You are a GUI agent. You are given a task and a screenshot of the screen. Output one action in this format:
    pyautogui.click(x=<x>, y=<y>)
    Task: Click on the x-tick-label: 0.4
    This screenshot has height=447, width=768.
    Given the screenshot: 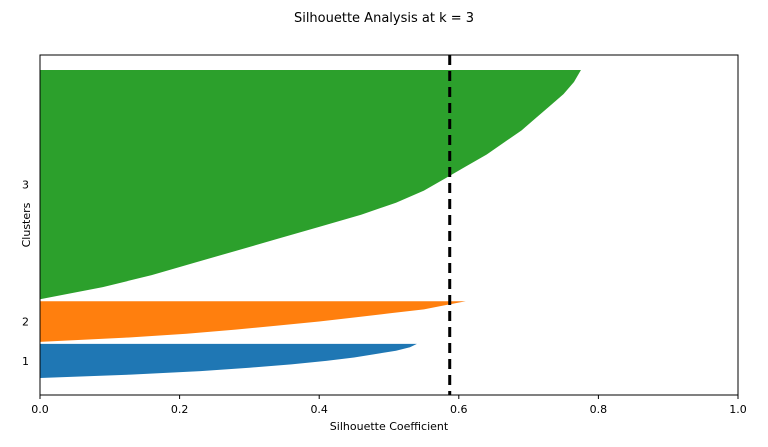 What is the action you would take?
    pyautogui.click(x=319, y=409)
    